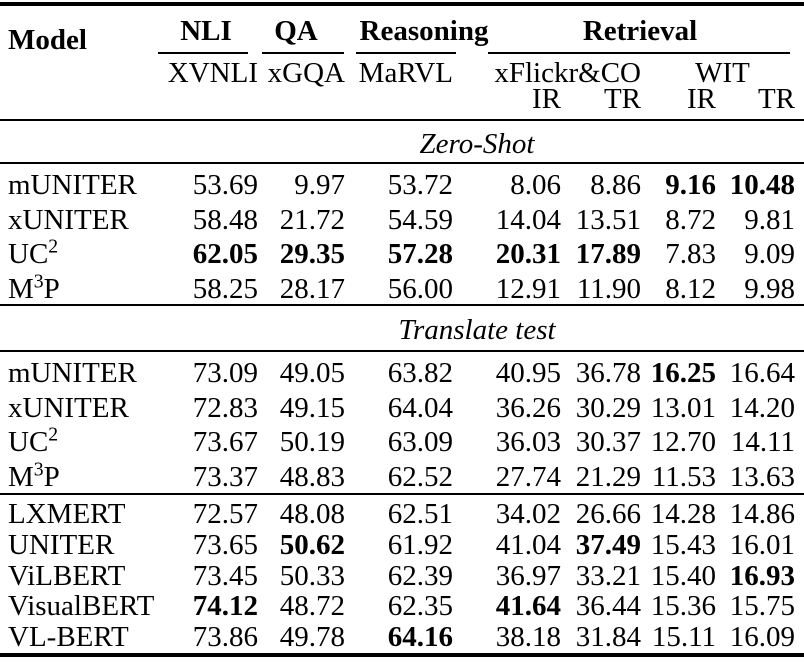 Image resolution: width=804 pixels, height=662 pixels. I want to click on subheader-row: XVNLI xGQA MaRVL xFlickr&CO WIT, so click(402, 73).